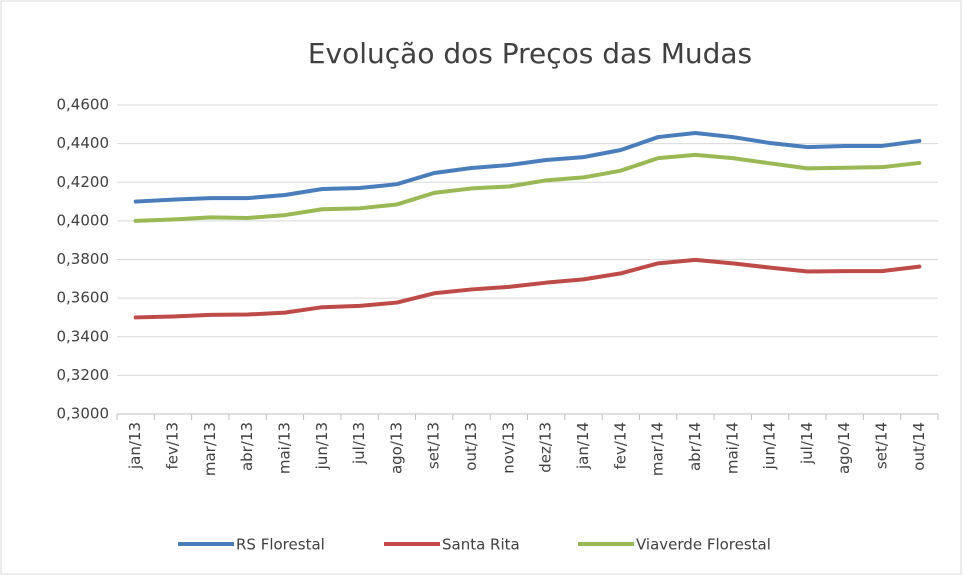 The width and height of the screenshot is (964, 577). Describe the element at coordinates (172, 446) in the screenshot. I see `x-tick-label: fev/13` at that location.